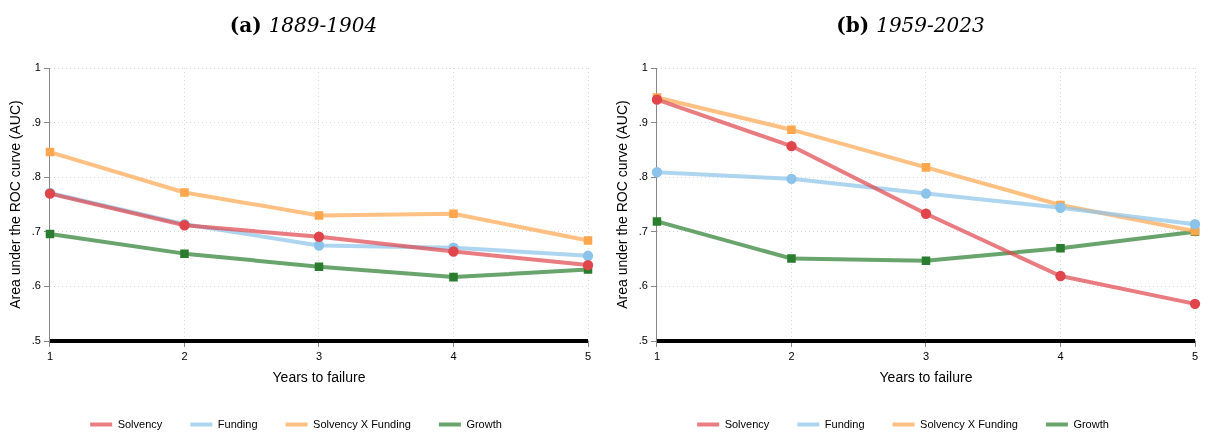 This screenshot has width=1214, height=444. Describe the element at coordinates (303, 25) in the screenshot. I see `chart-title: (a) 1889-1904` at that location.